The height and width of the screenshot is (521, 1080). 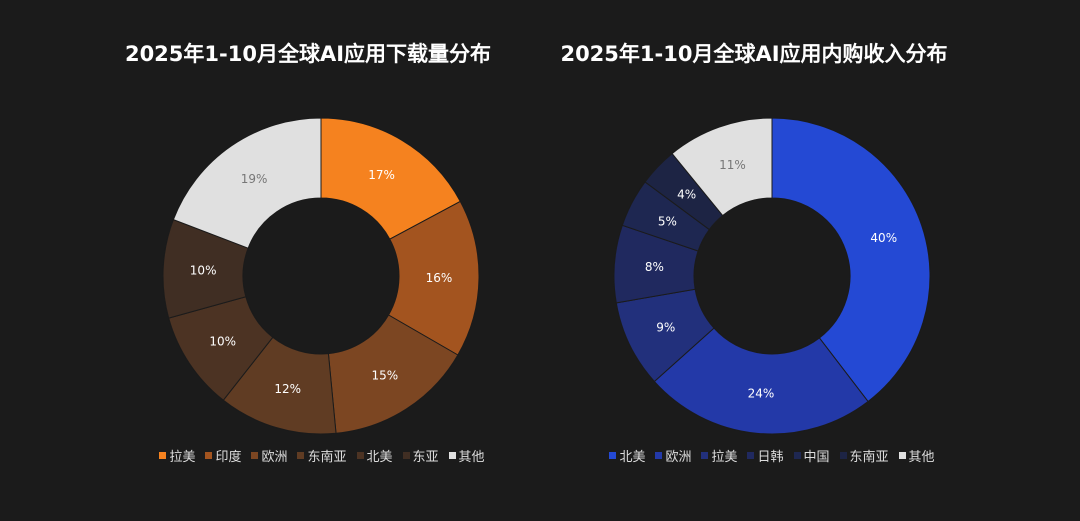 What do you see at coordinates (883, 238) in the screenshot?
I see `data-label: 40%` at bounding box center [883, 238].